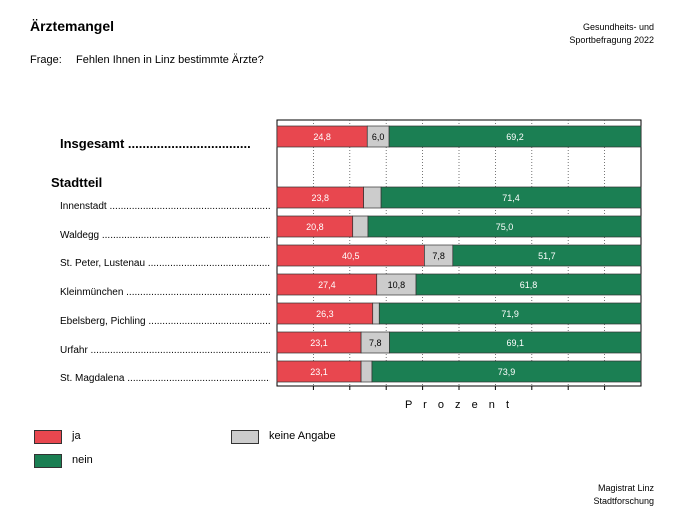 The image size is (680, 527). Describe the element at coordinates (77, 182) in the screenshot. I see `section-label-stadtteil: Stadtteil` at that location.